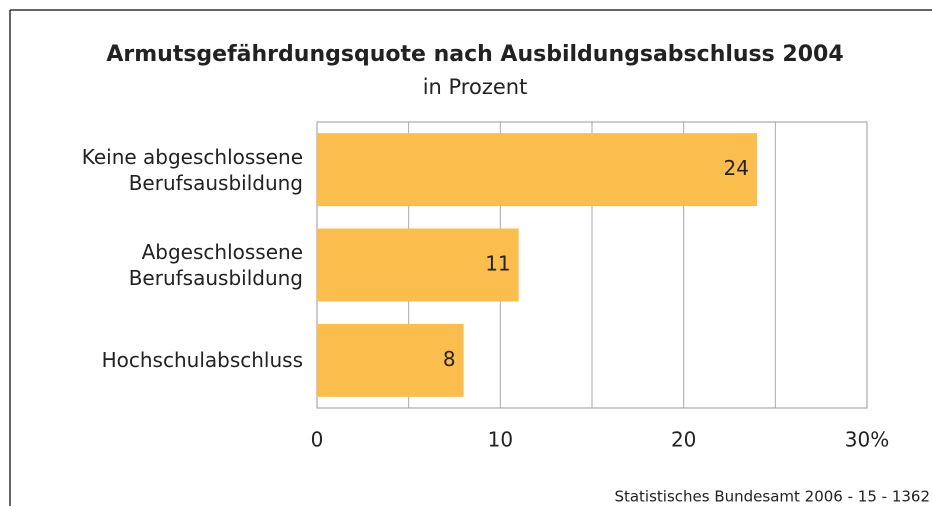 The height and width of the screenshot is (506, 932). Describe the element at coordinates (772, 497) in the screenshot. I see `source: Statistisches Bundesamt 2006 - 15 - 1362` at that location.